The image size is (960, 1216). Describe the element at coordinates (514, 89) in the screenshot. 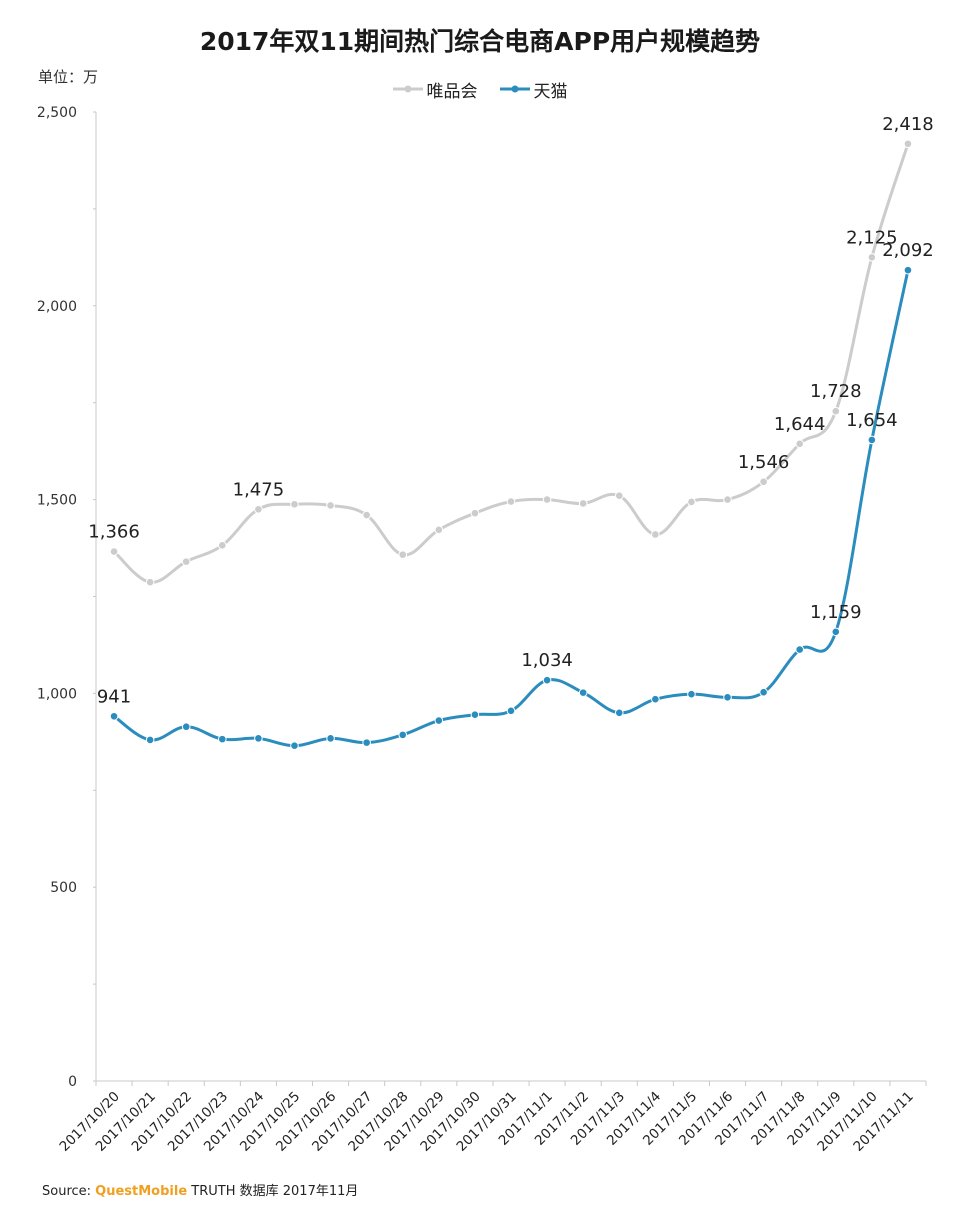

I see `legend-swatch-tmall` at that location.